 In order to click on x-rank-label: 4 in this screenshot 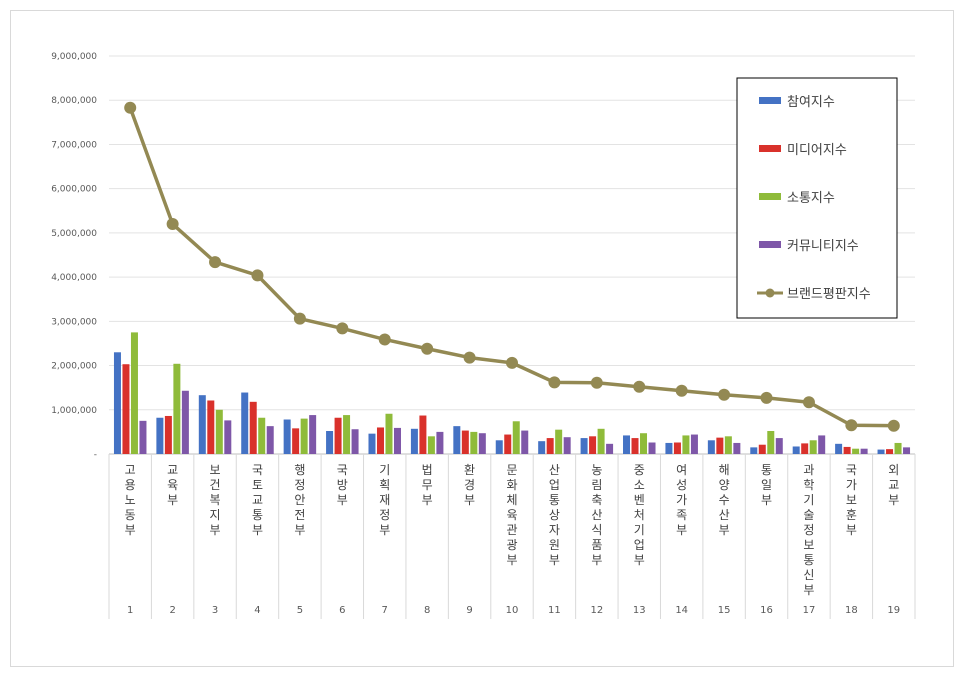, I will do `click(257, 610)`.